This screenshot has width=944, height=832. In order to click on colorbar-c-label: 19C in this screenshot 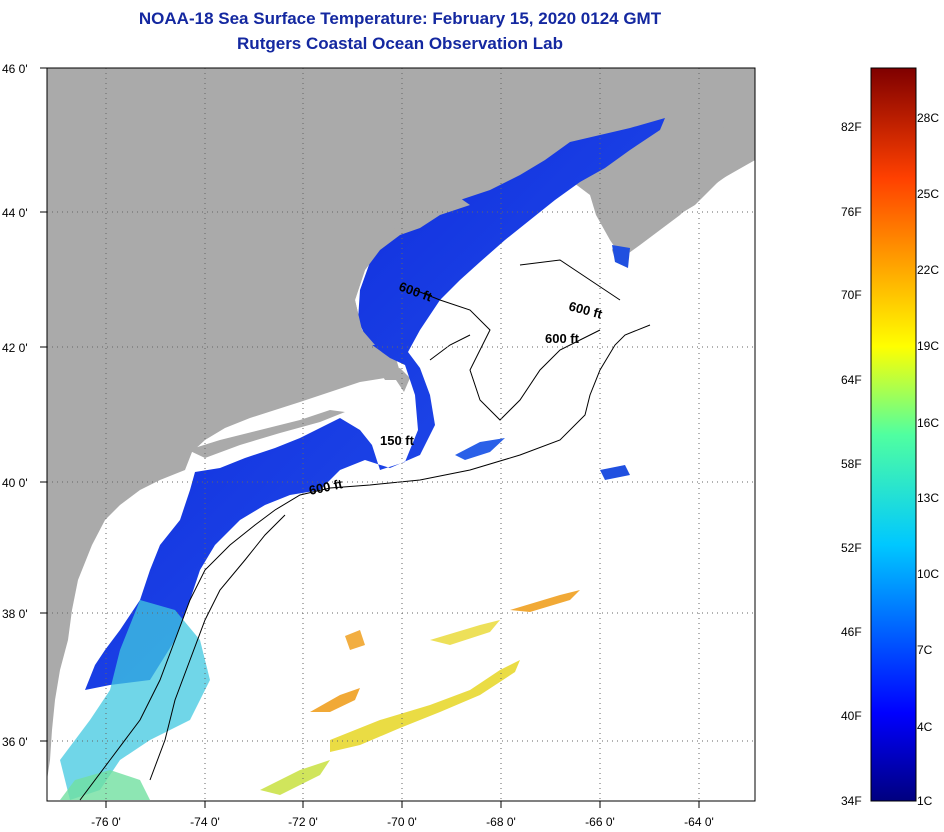, I will do `click(928, 346)`.